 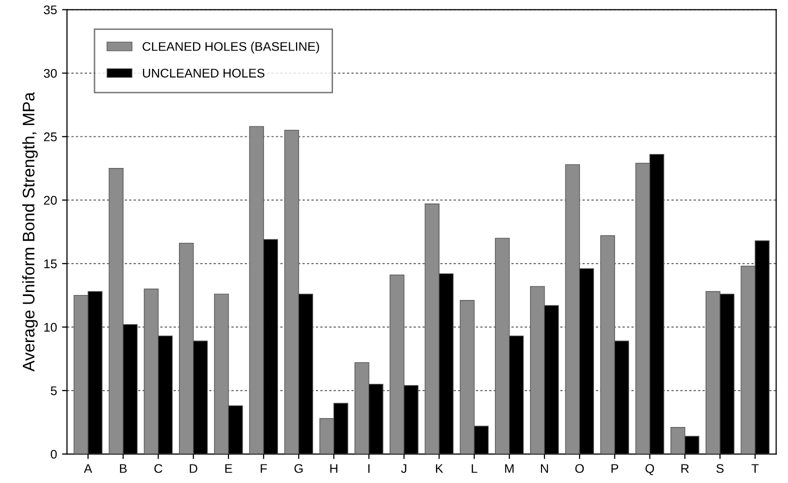 What do you see at coordinates (403, 468) in the screenshot?
I see `x-tick-label: J` at bounding box center [403, 468].